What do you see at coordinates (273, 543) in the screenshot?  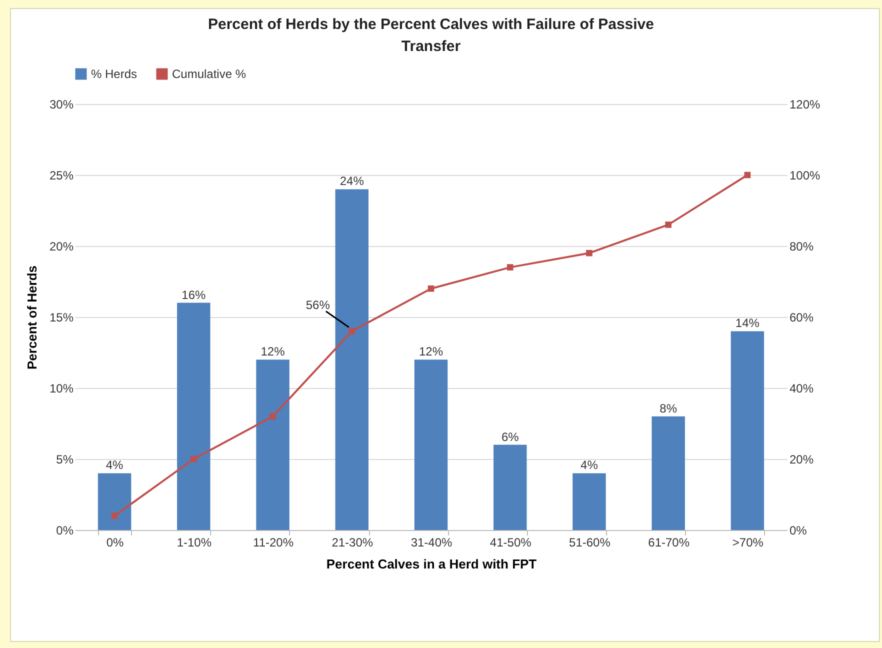 I see `x-tick-label: 11-20%` at bounding box center [273, 543].